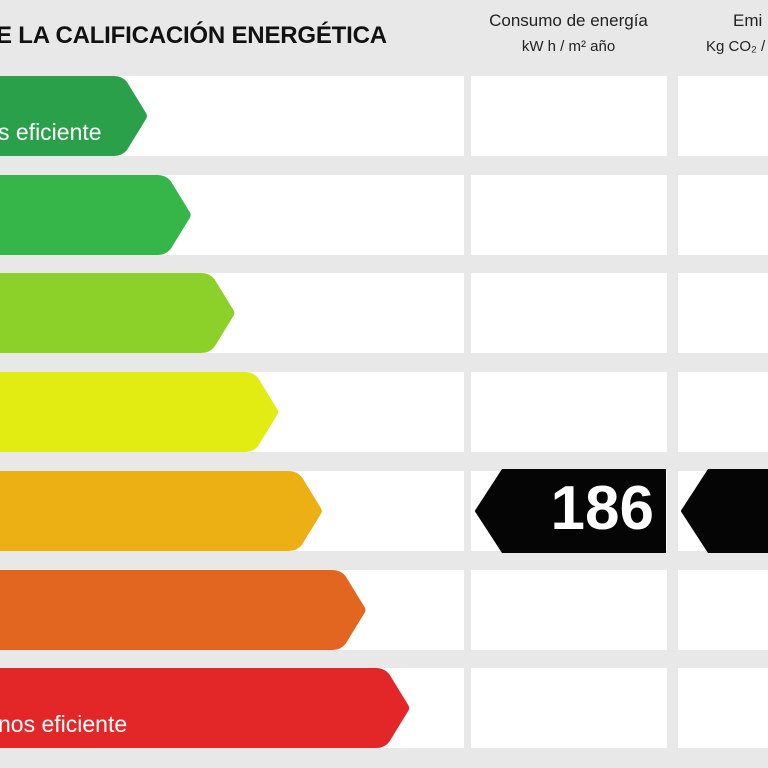 The height and width of the screenshot is (768, 768). What do you see at coordinates (724, 511) in the screenshot?
I see `emissions-rating-tag` at bounding box center [724, 511].